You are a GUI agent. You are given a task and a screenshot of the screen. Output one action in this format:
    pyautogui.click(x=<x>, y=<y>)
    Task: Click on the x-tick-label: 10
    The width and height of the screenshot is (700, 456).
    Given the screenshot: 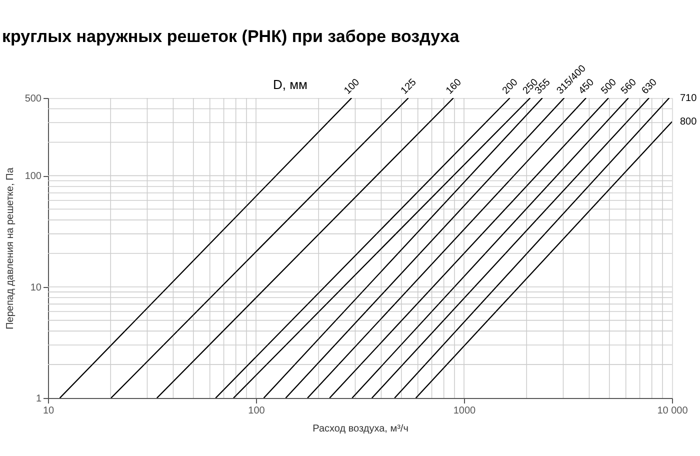 What is the action you would take?
    pyautogui.click(x=48, y=411)
    